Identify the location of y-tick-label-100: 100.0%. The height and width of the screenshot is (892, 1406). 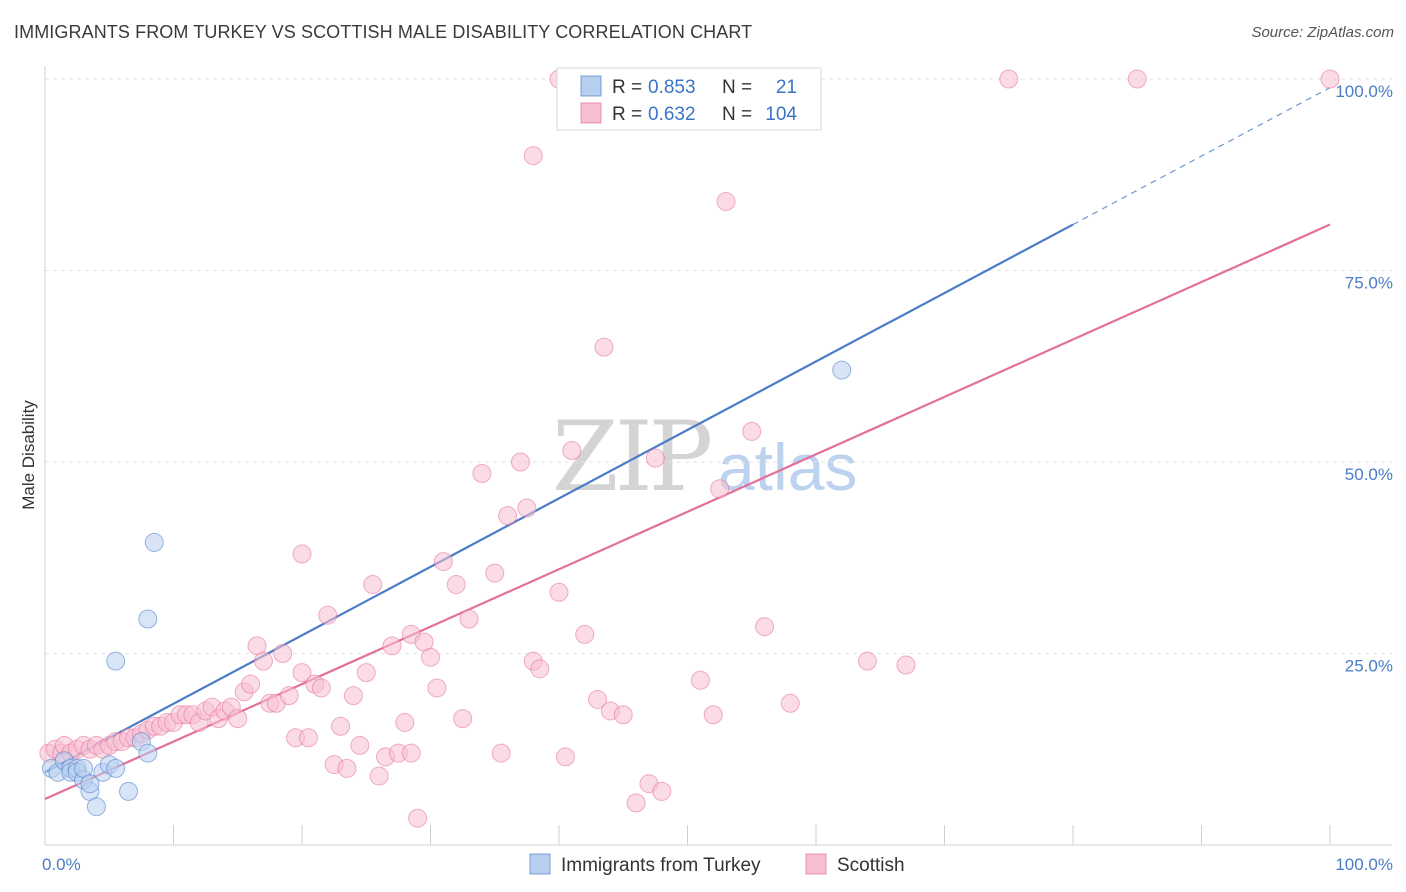
(1364, 91).